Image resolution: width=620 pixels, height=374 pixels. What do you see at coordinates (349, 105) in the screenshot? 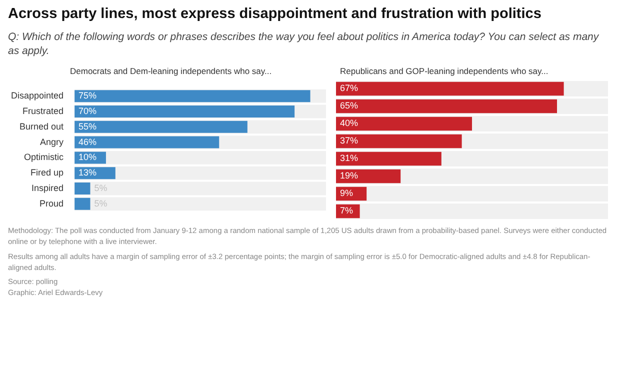
I see `data-label: 65%` at bounding box center [349, 105].